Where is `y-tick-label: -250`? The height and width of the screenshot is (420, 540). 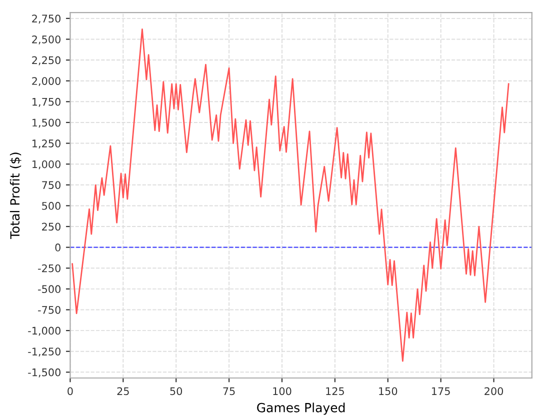
y-tick-label: -250 is located at coordinates (49, 268).